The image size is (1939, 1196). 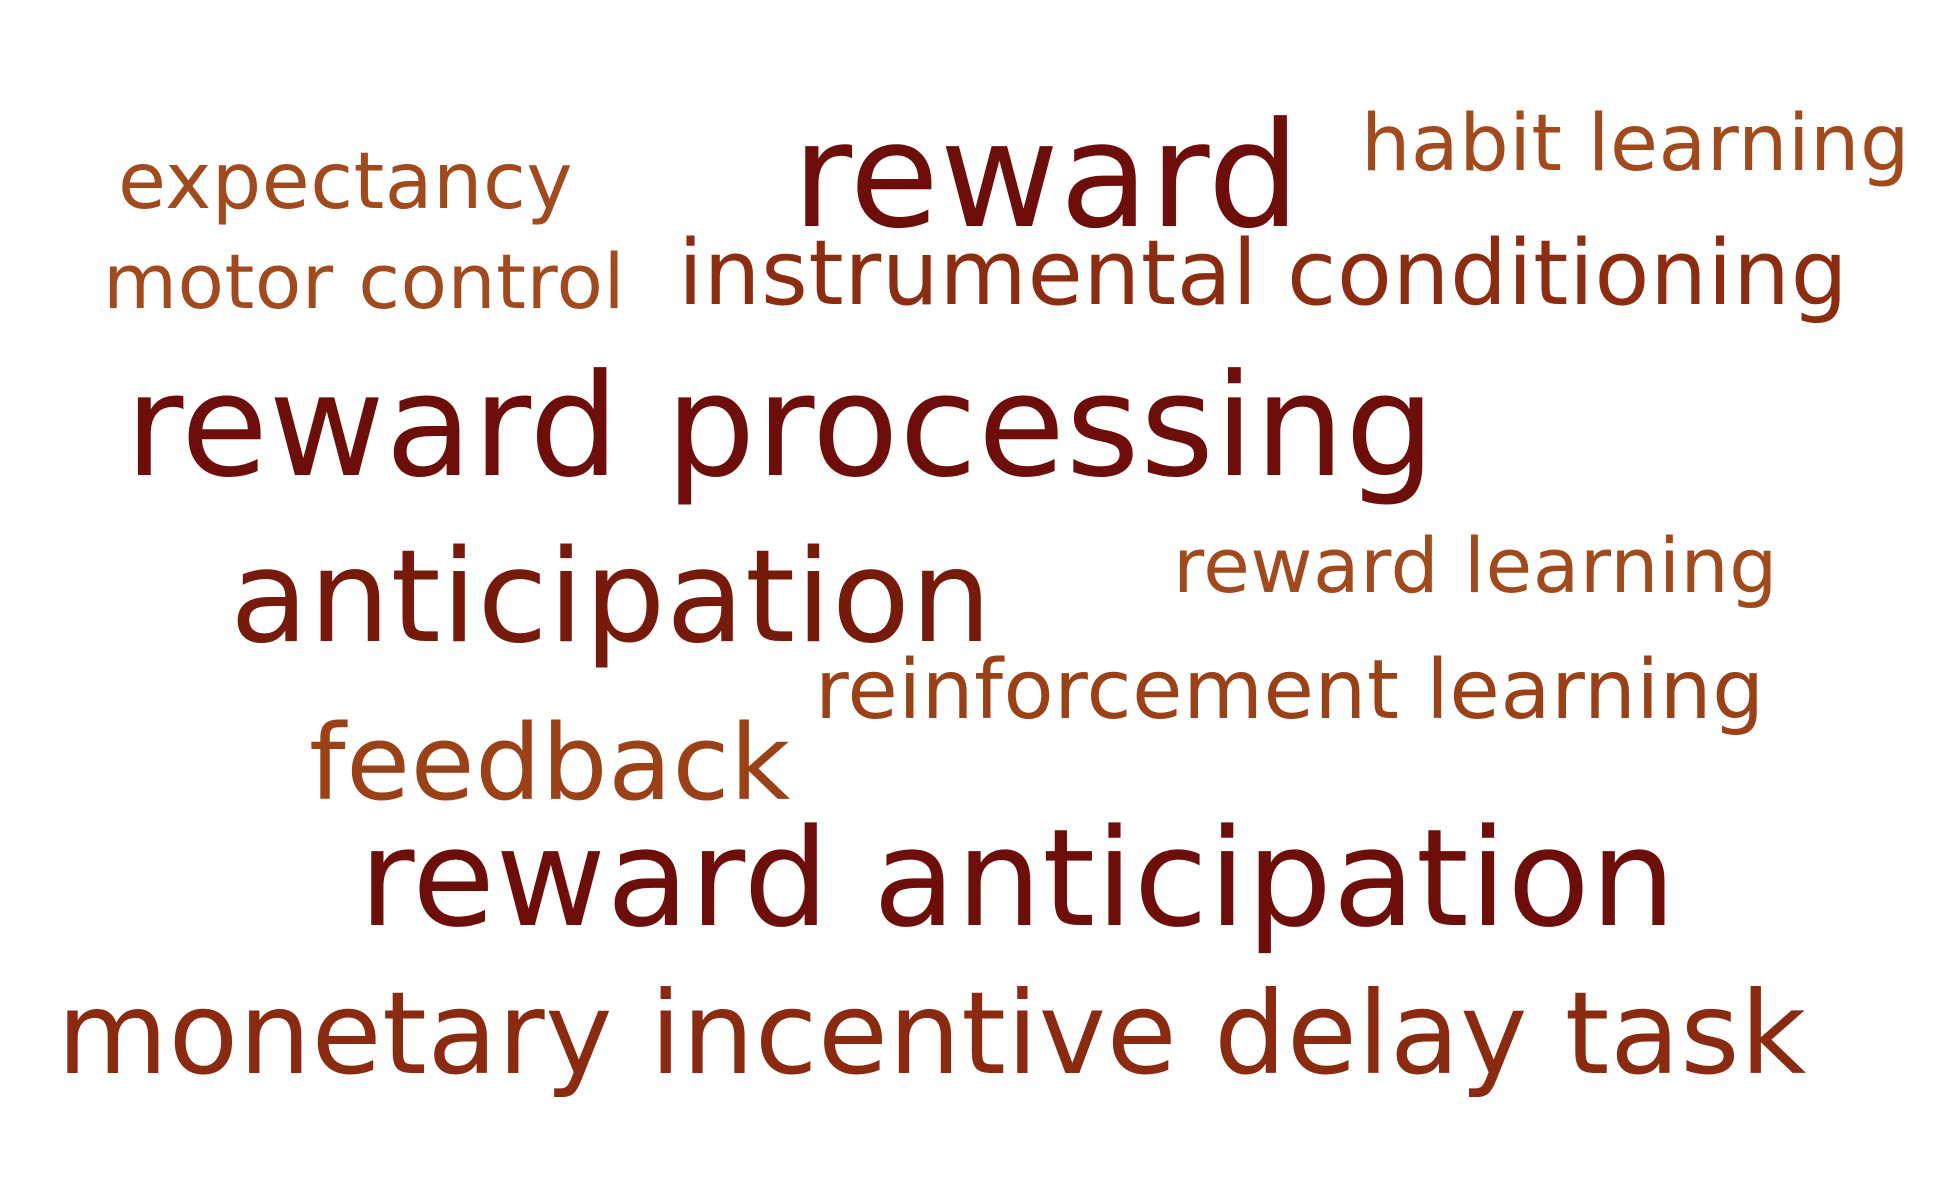 What do you see at coordinates (1290, 690) in the screenshot?
I see `word-reinforcement-learning: reinforcement learning` at bounding box center [1290, 690].